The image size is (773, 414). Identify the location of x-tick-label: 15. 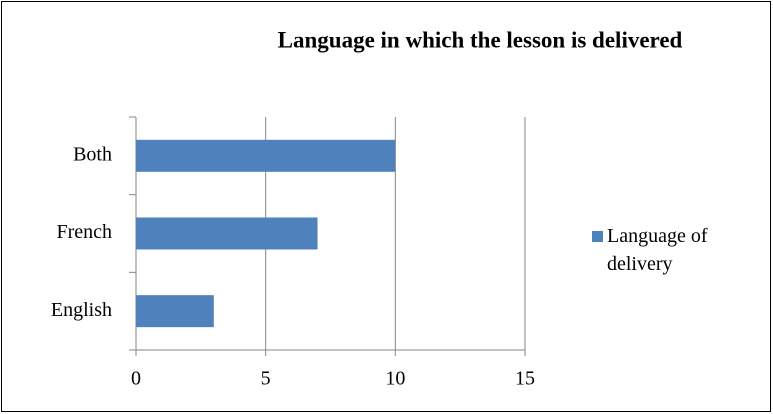
(525, 379).